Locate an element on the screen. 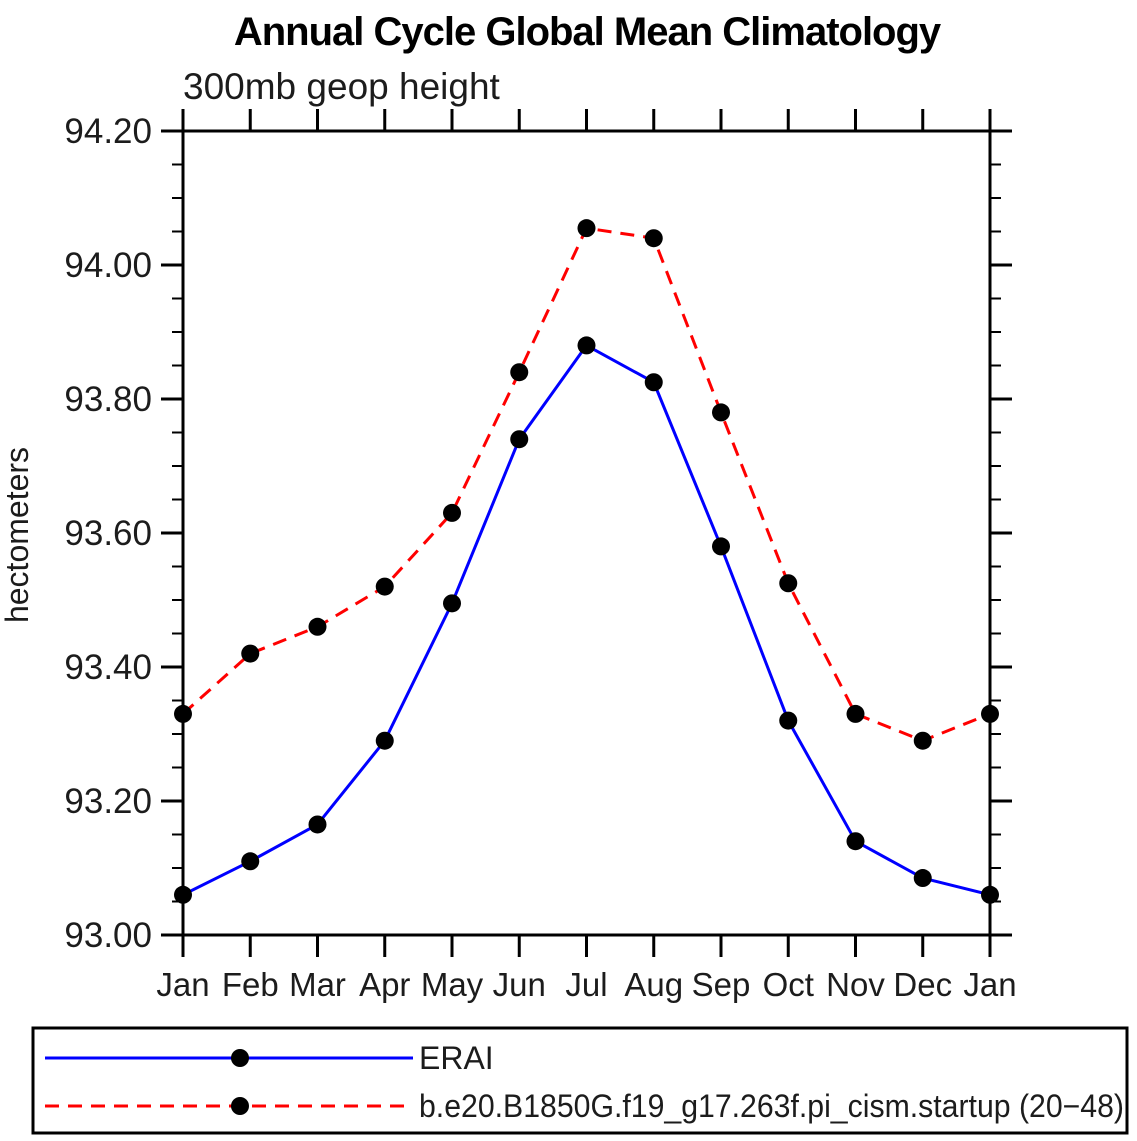 The width and height of the screenshot is (1137, 1141). x-tick-label: Jul is located at coordinates (586, 984).